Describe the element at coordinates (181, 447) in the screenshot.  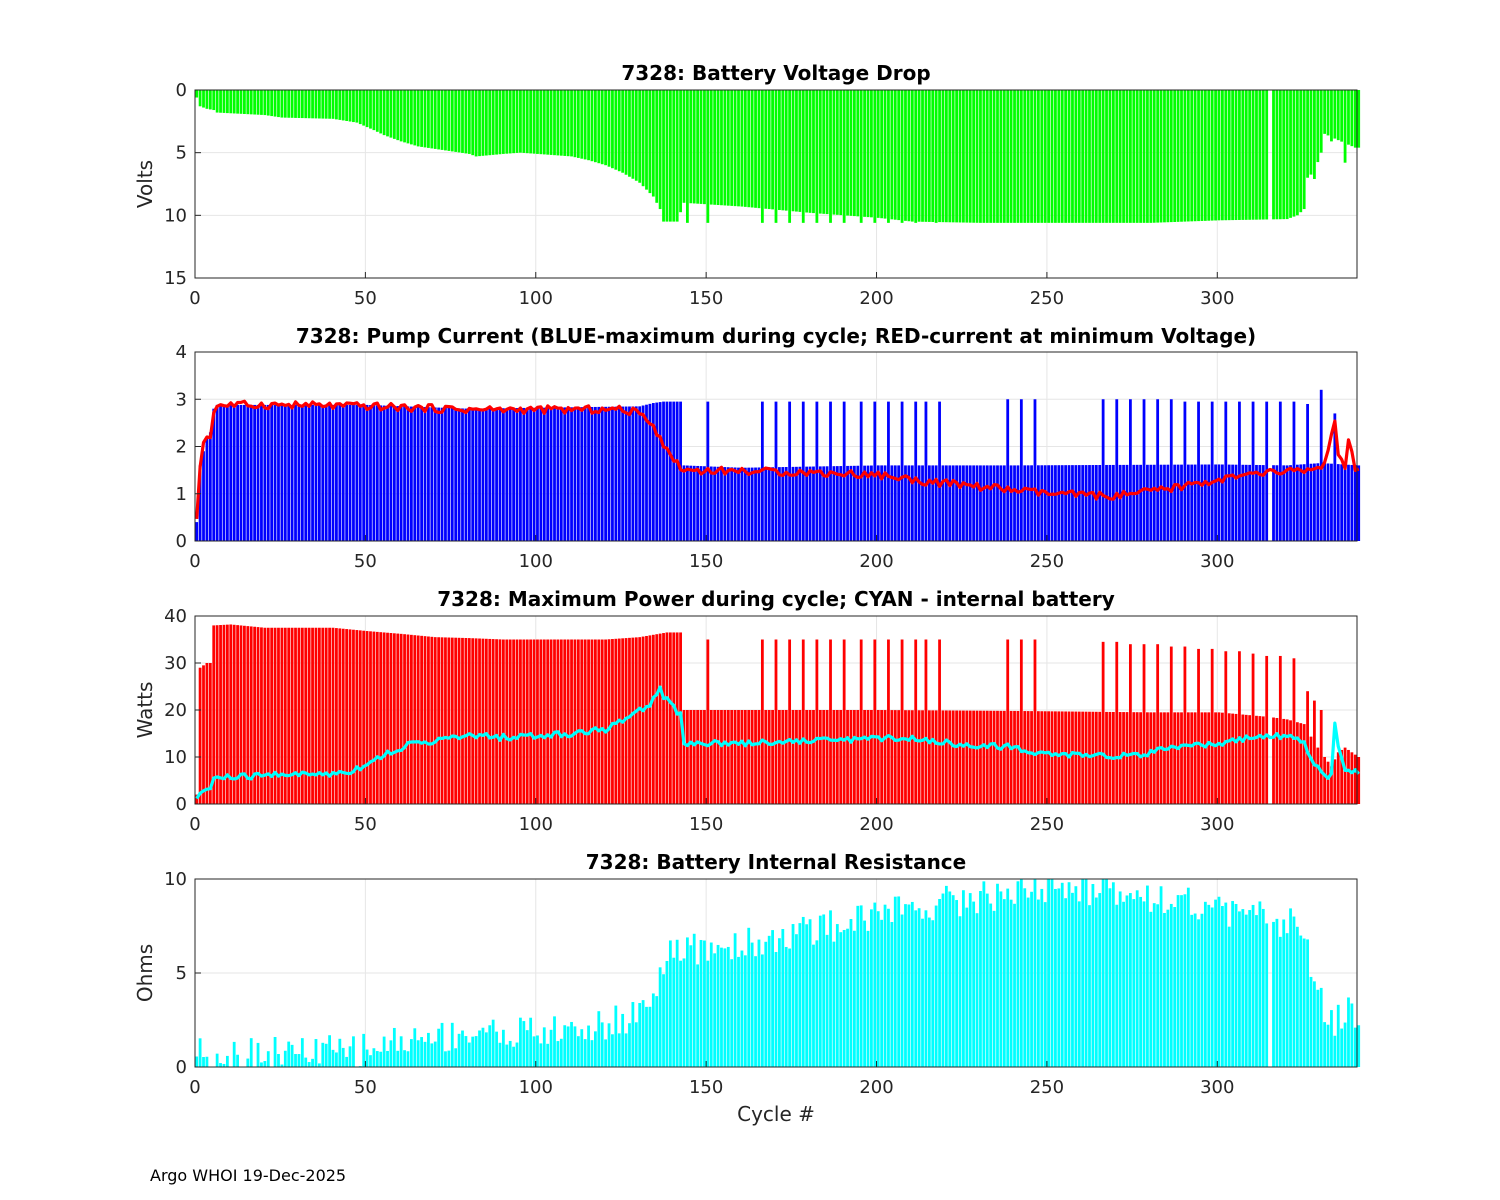
I see `y-tick-label: 2` at that location.